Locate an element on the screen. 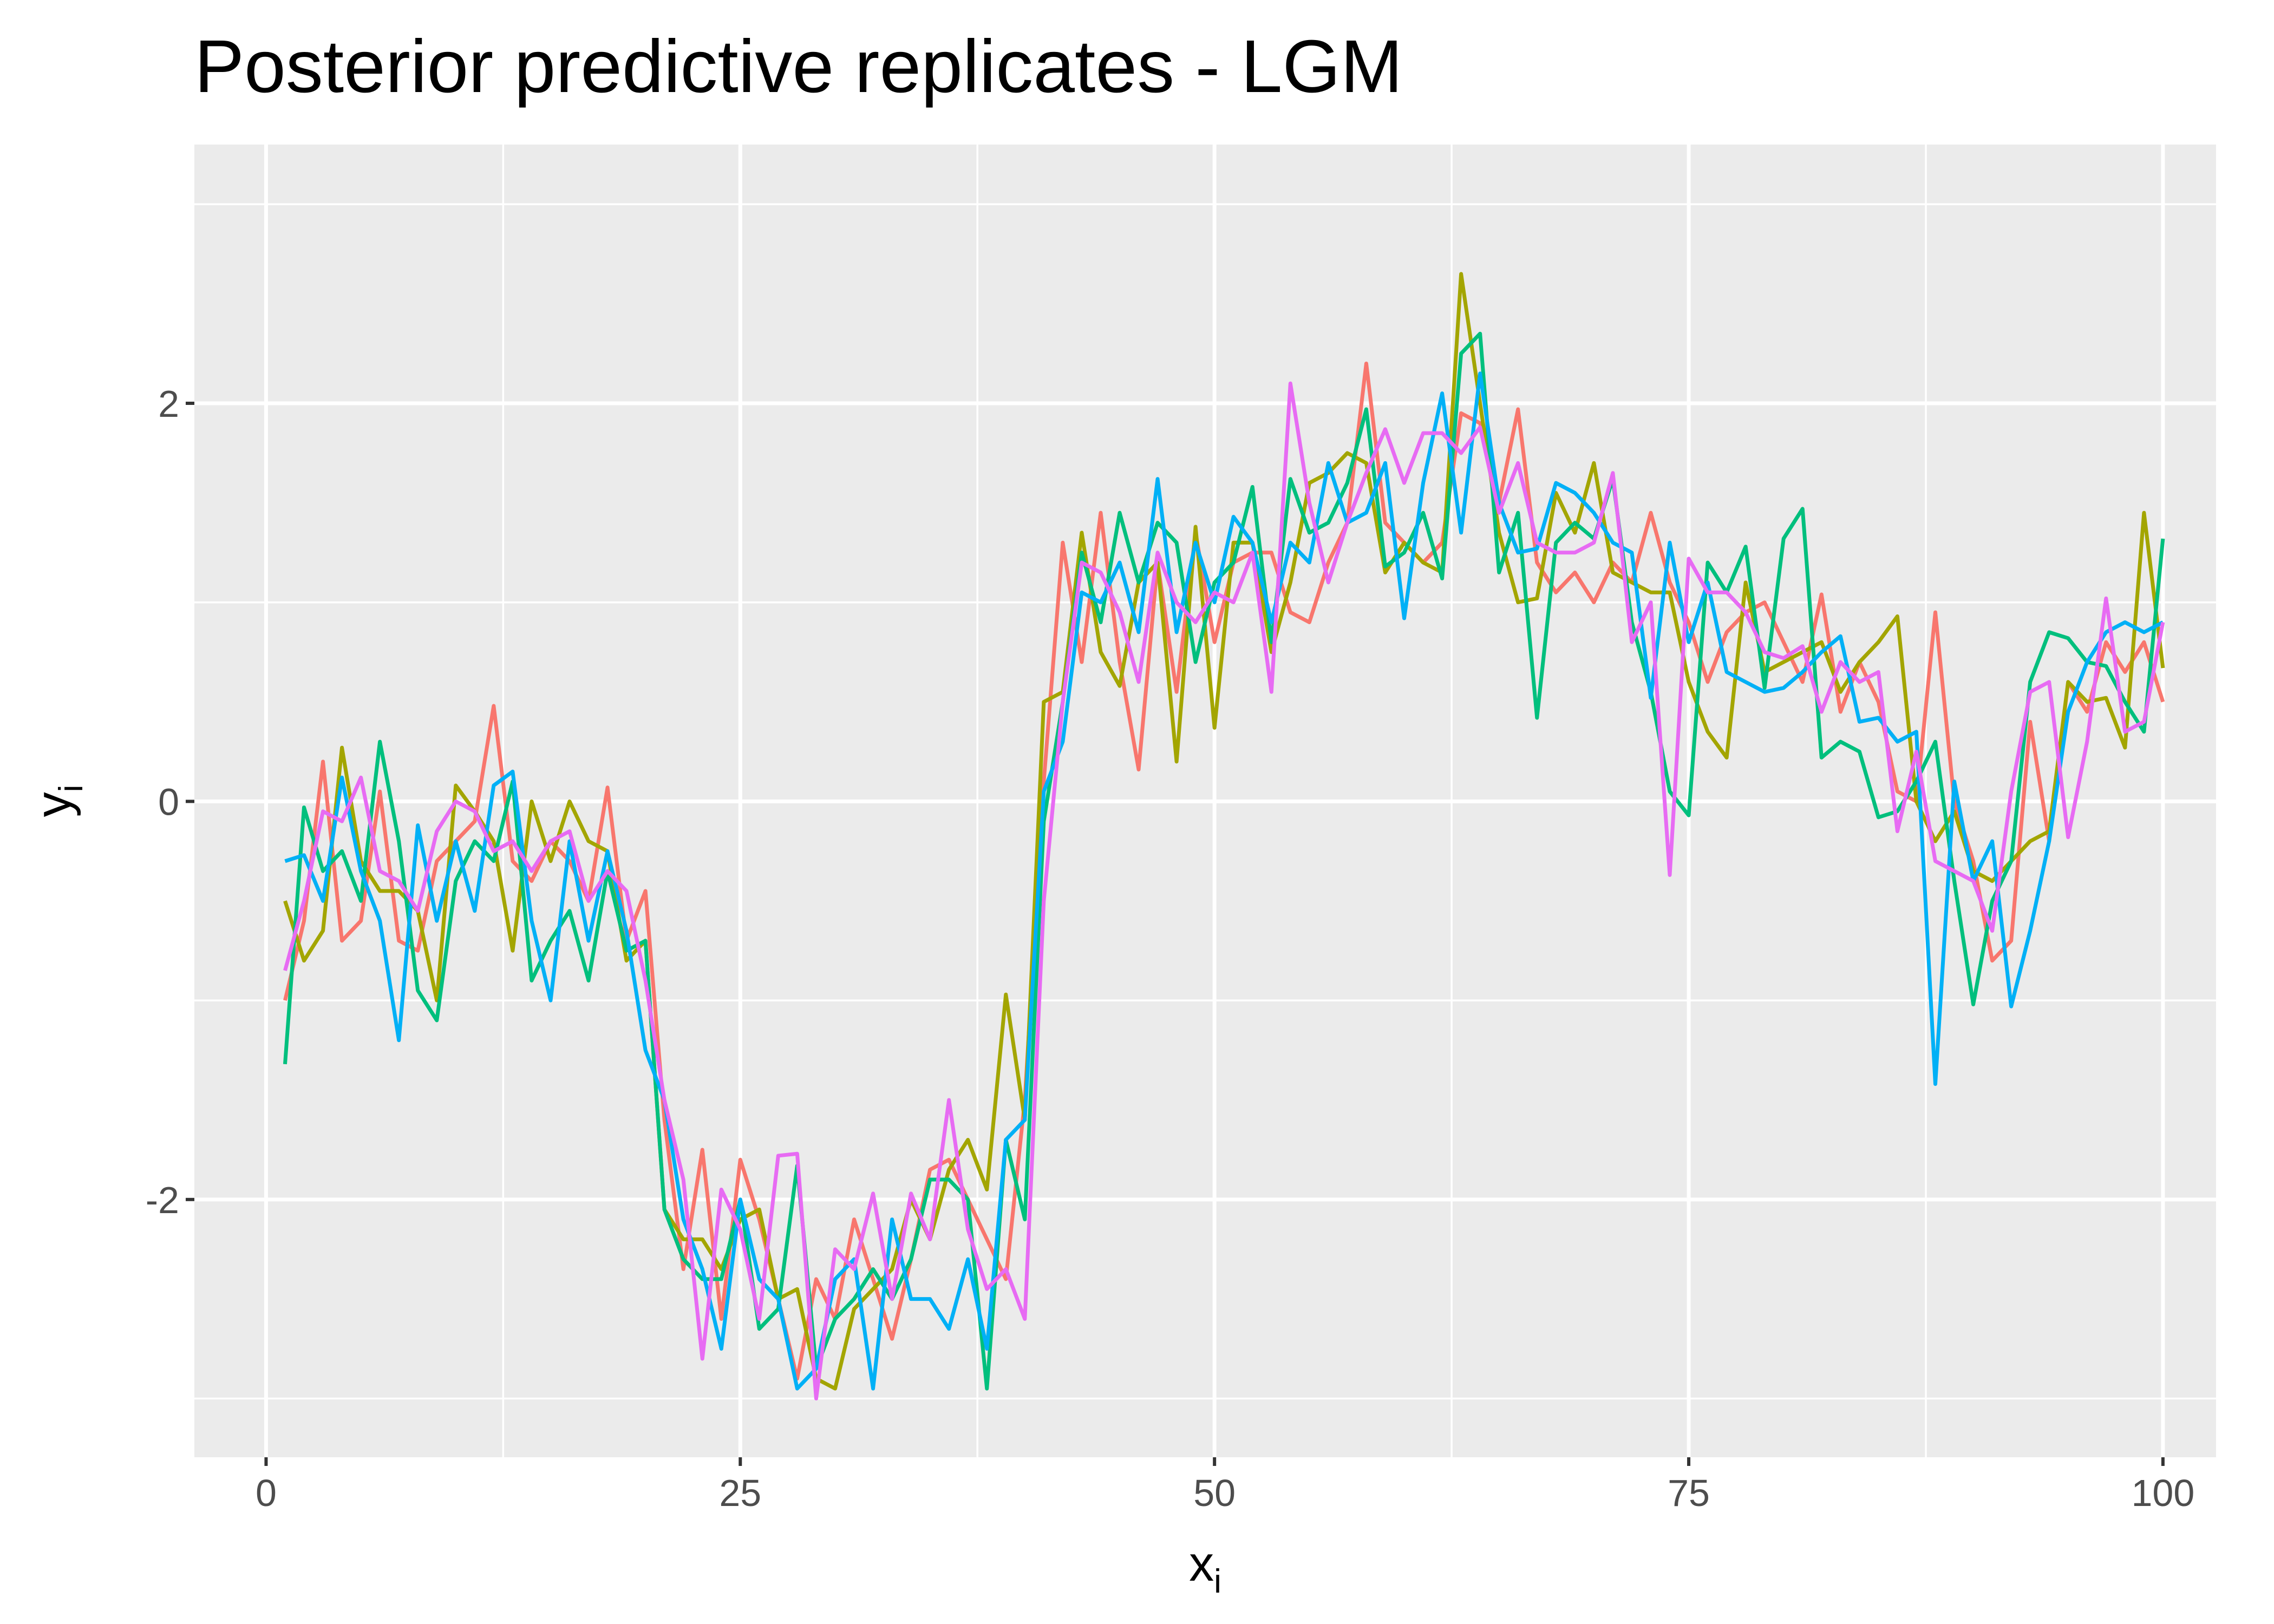  y-axis-title-subscript: i is located at coordinates (72, 789).